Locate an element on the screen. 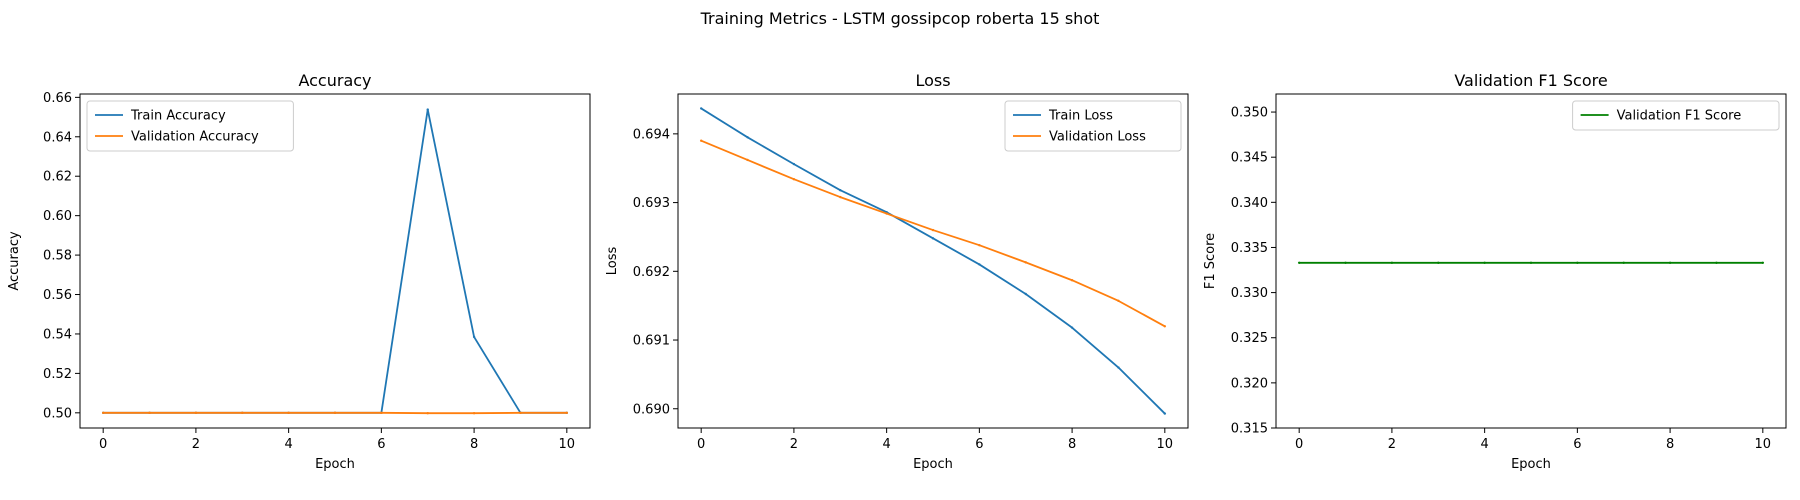  accuracy-x-tick-label: 10 is located at coordinates (567, 444).